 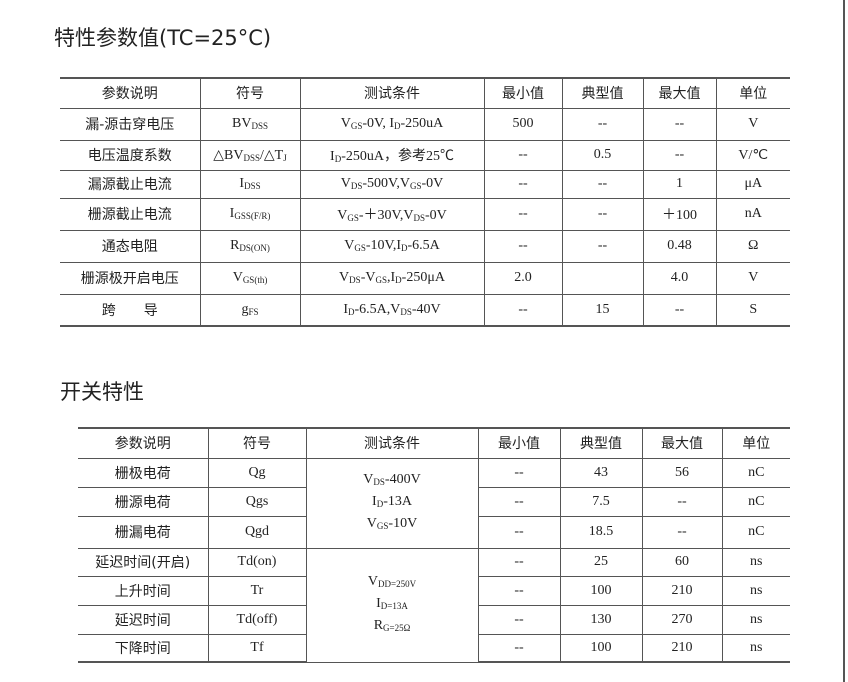 I want to click on symbol-cell: △BVDSS/△TJ, so click(x=250, y=155).